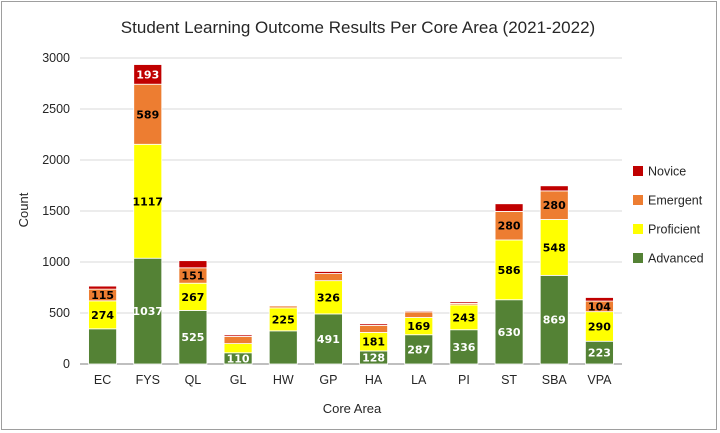 The image size is (720, 433). I want to click on data-label-st-emergent: 280, so click(509, 226).